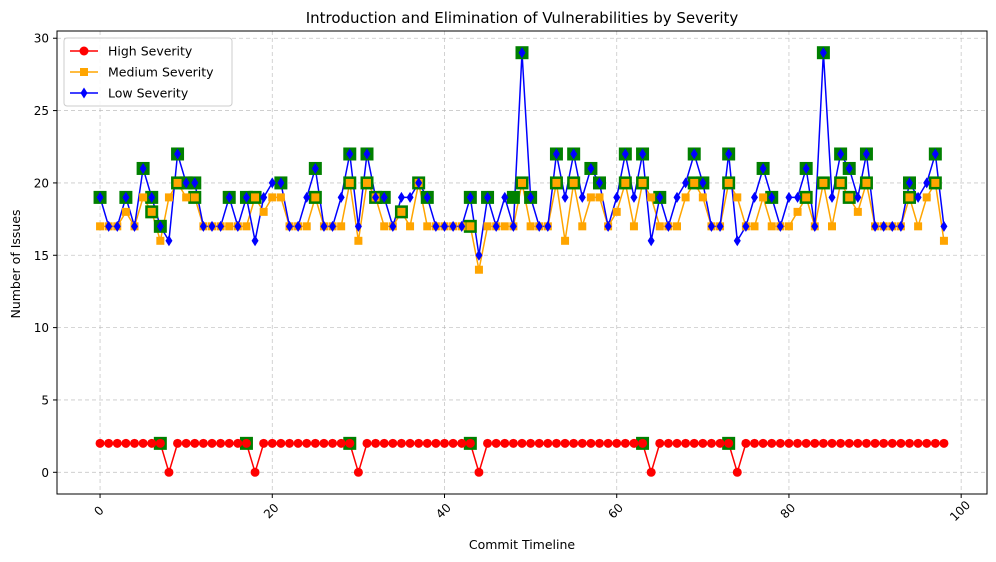  Describe the element at coordinates (41, 39) in the screenshot. I see `y-tick-label: 30` at that location.